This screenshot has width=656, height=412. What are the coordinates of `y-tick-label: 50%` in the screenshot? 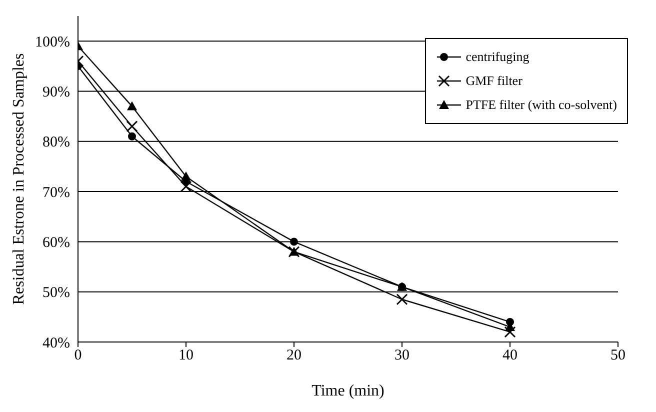 It's located at (56, 293).